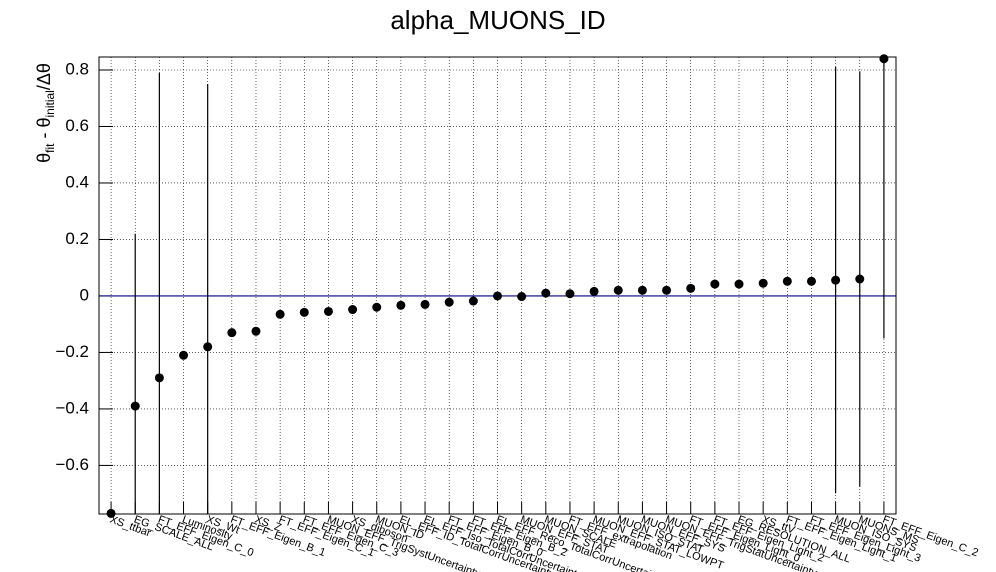 The width and height of the screenshot is (996, 572). Describe the element at coordinates (84, 294) in the screenshot. I see `y-tick-label: 0` at that location.